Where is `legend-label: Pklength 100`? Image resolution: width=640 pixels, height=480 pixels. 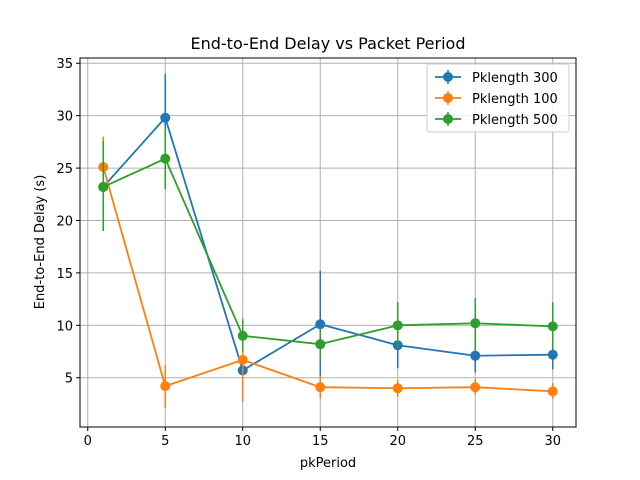 legend-label: Pklength 100 is located at coordinates (515, 99).